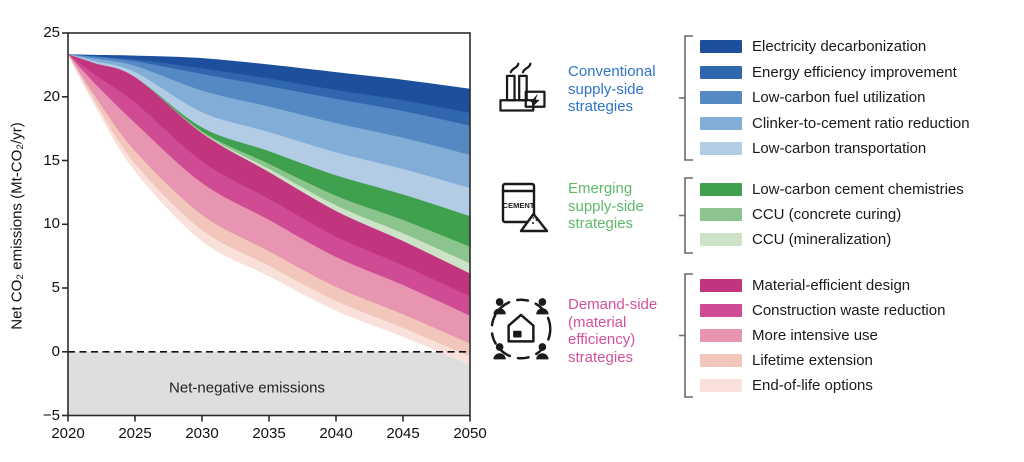 The height and width of the screenshot is (462, 1024). Describe the element at coordinates (858, 189) in the screenshot. I see `legend-item-label: Low-carbon cement chemistries` at that location.